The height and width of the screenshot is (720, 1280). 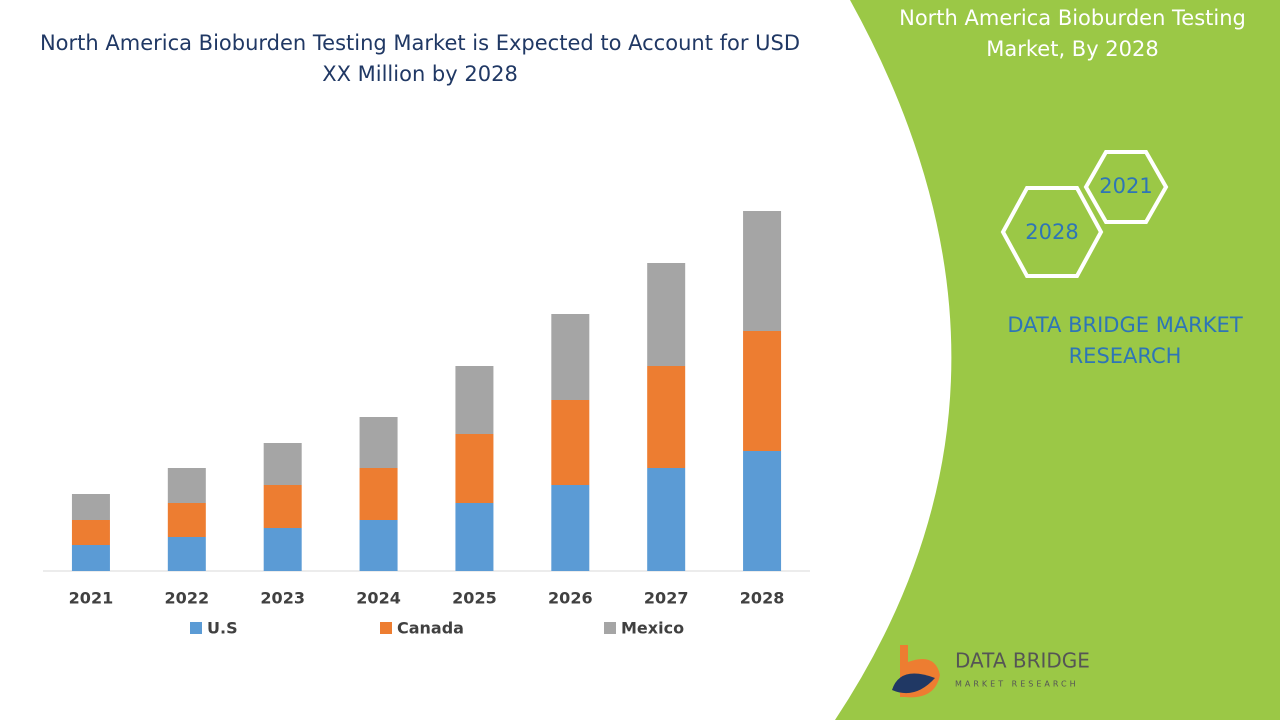 I want to click on hexagon-label: 2021, so click(x=1125, y=186).